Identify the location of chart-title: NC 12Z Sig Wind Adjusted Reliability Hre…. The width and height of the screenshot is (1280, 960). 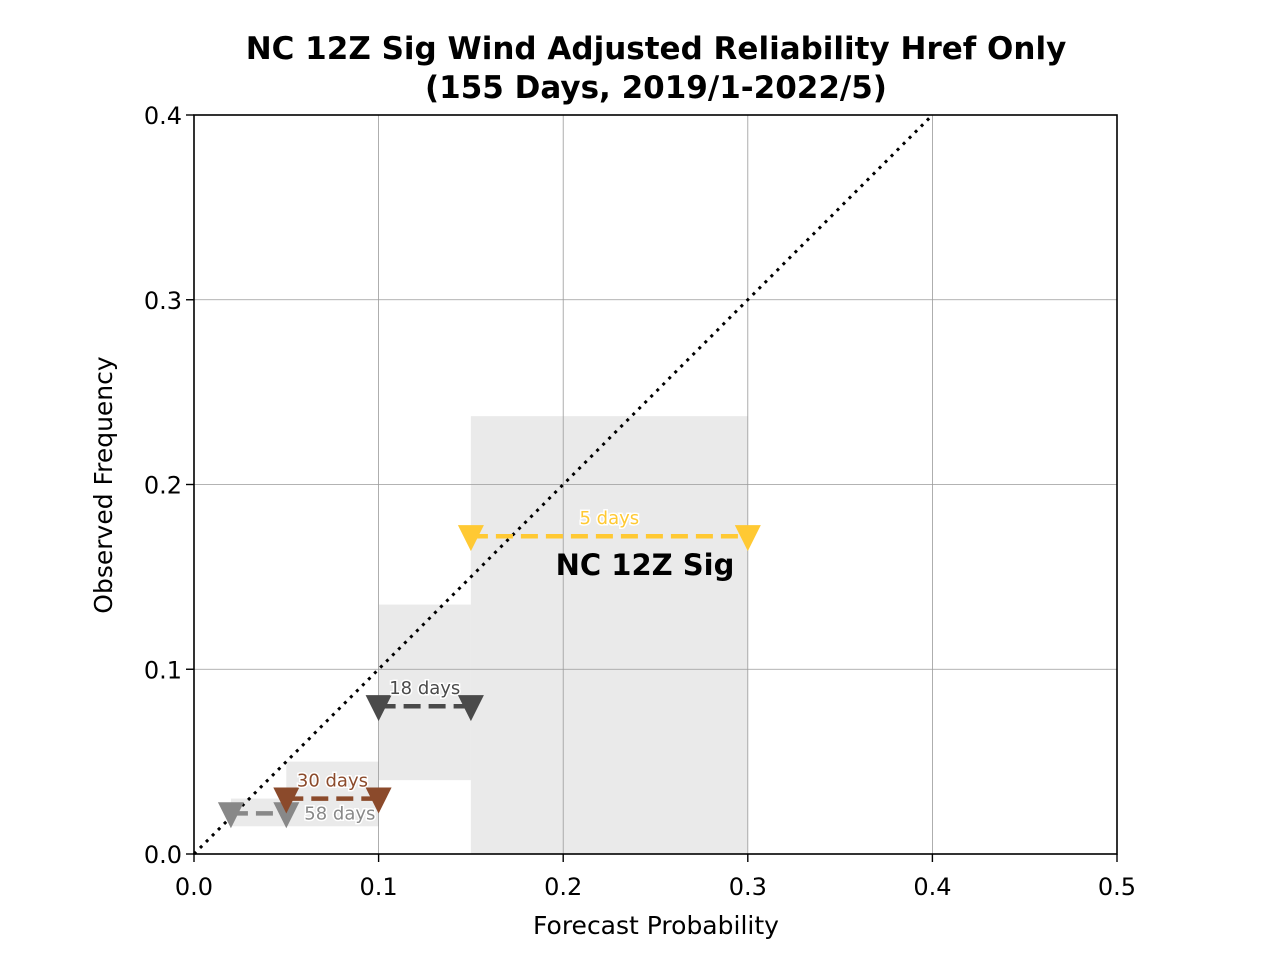
(656, 49).